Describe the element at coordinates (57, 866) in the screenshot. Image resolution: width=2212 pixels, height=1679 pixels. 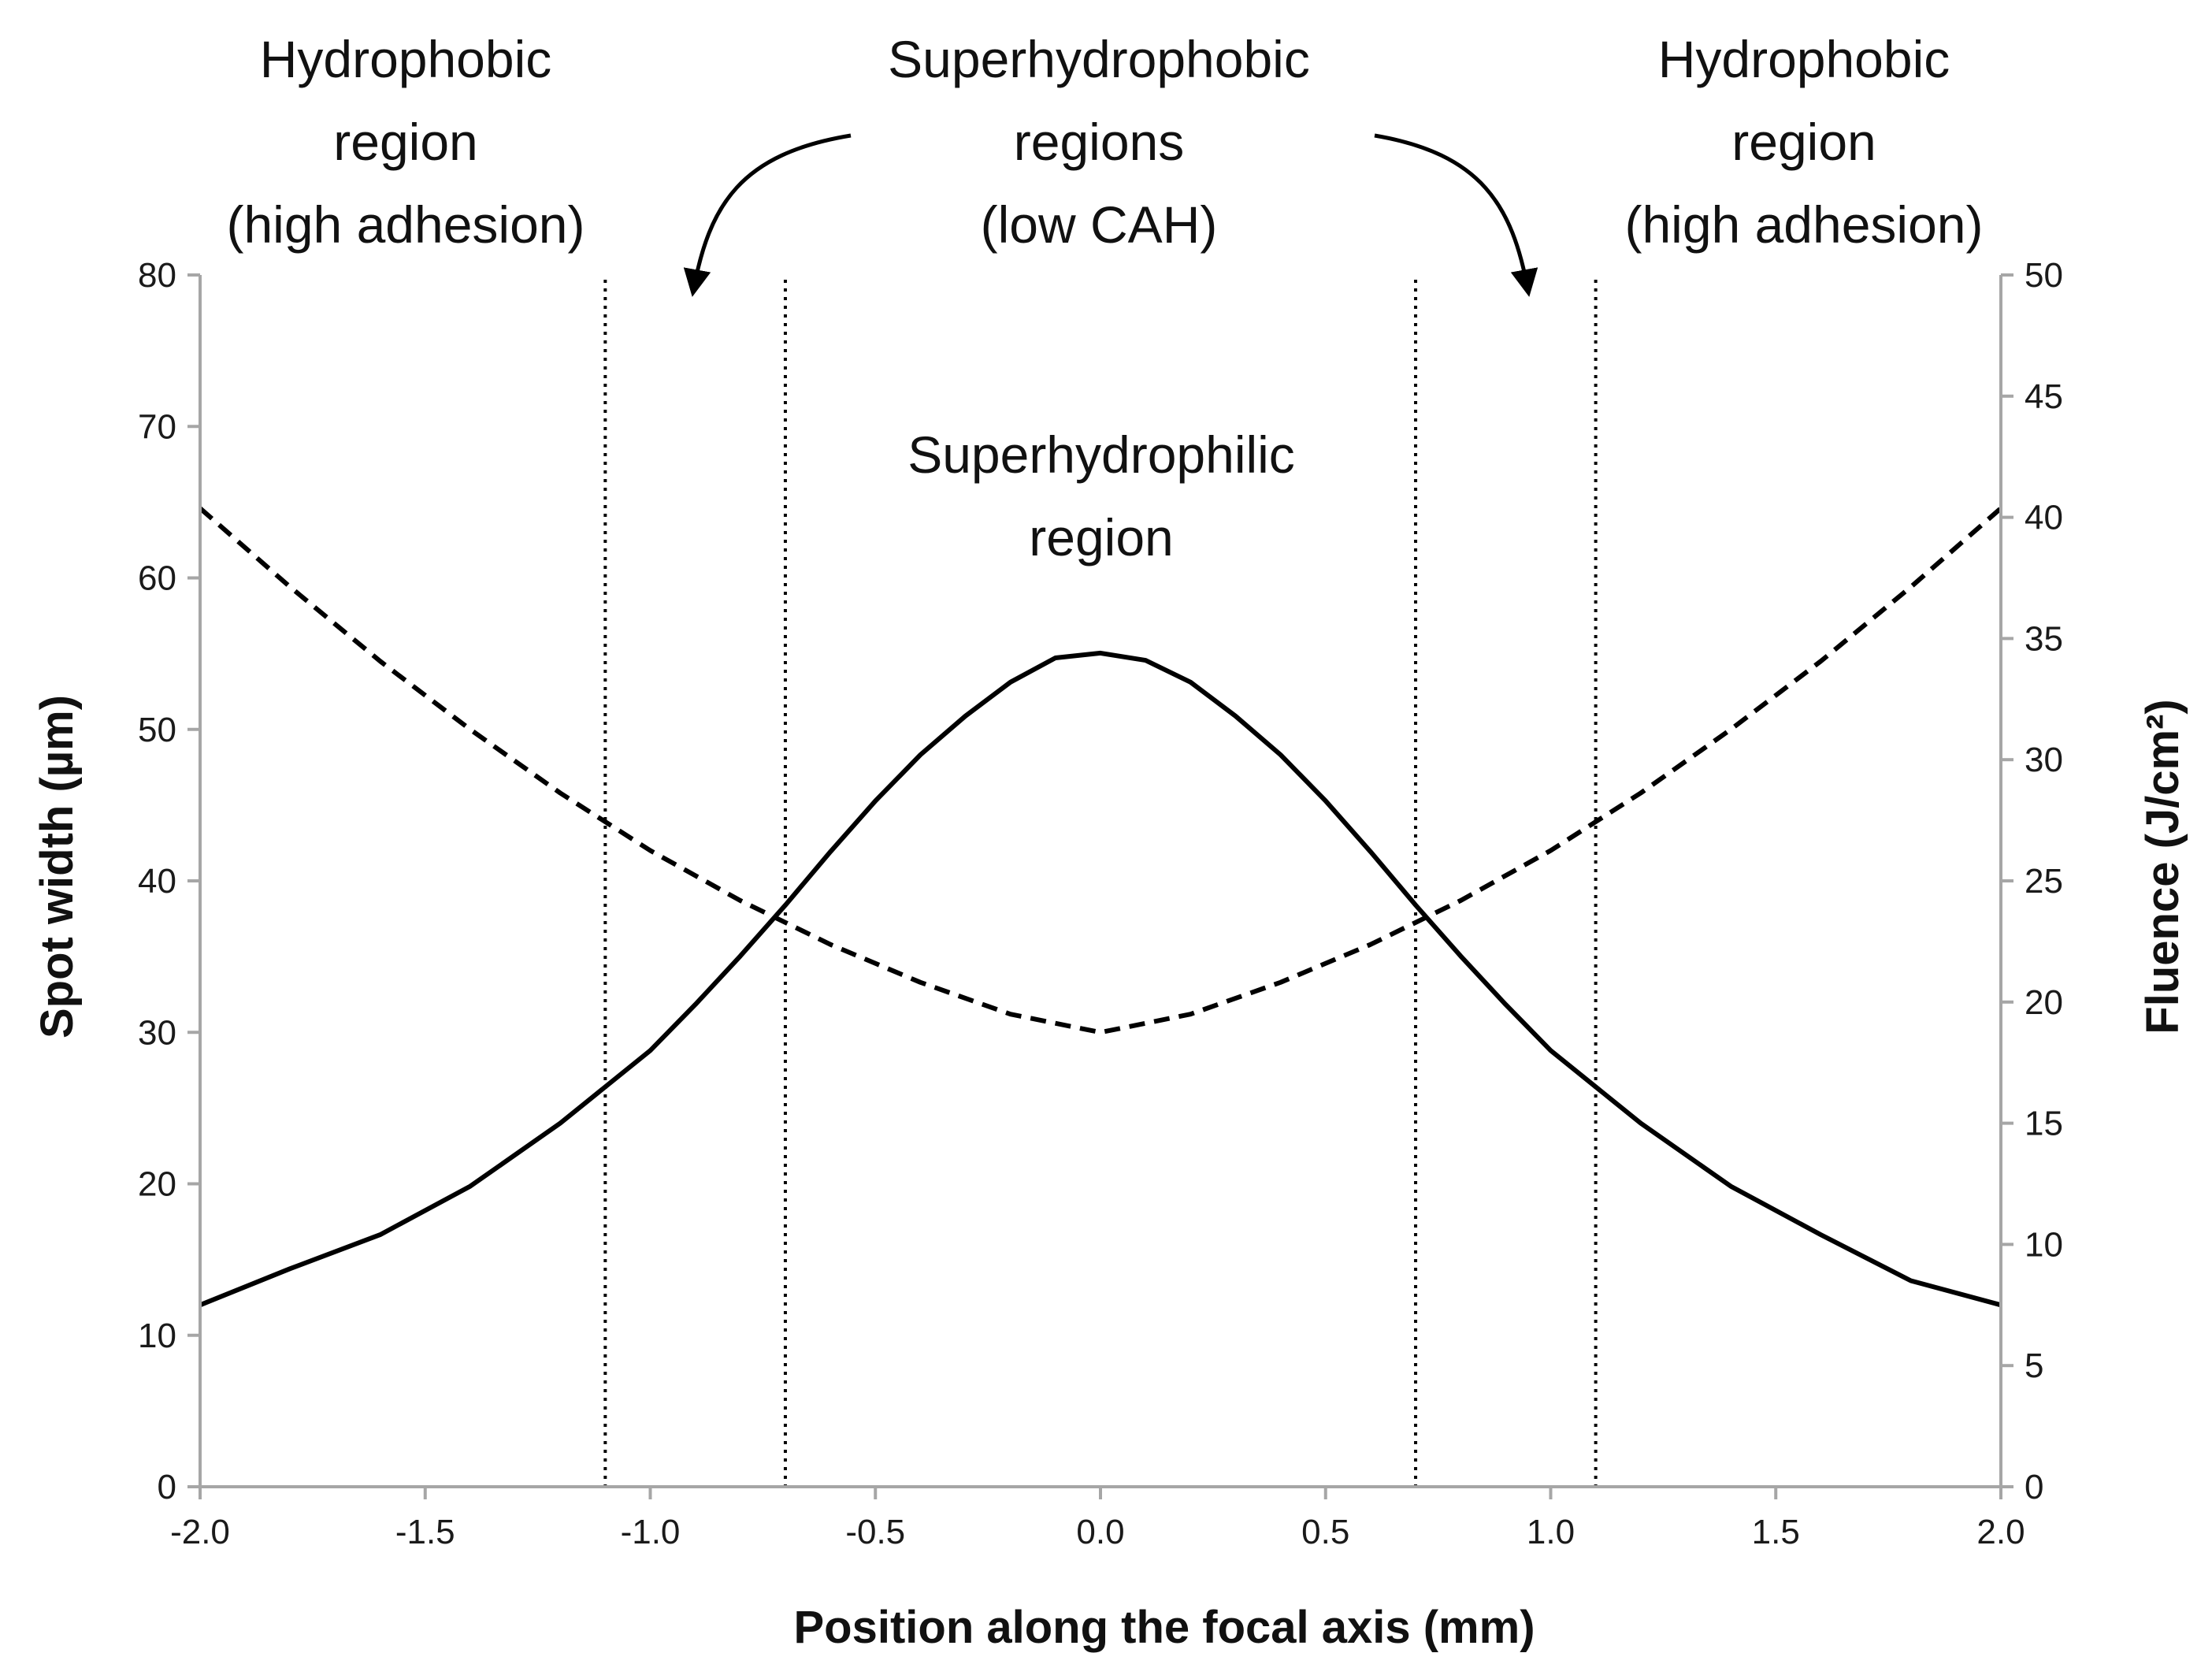
I see `y-axis-left-title: Spot width (µm)` at that location.